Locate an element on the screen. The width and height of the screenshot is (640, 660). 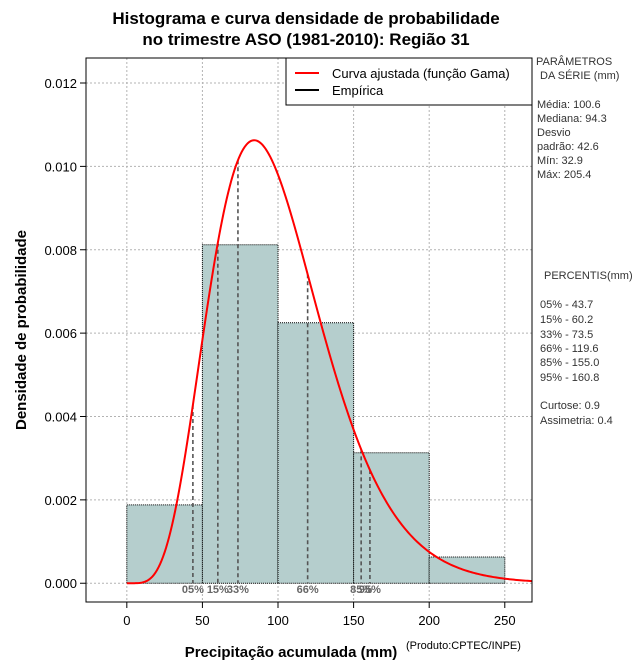
stat-min: Mín: 32.9 is located at coordinates (560, 161).